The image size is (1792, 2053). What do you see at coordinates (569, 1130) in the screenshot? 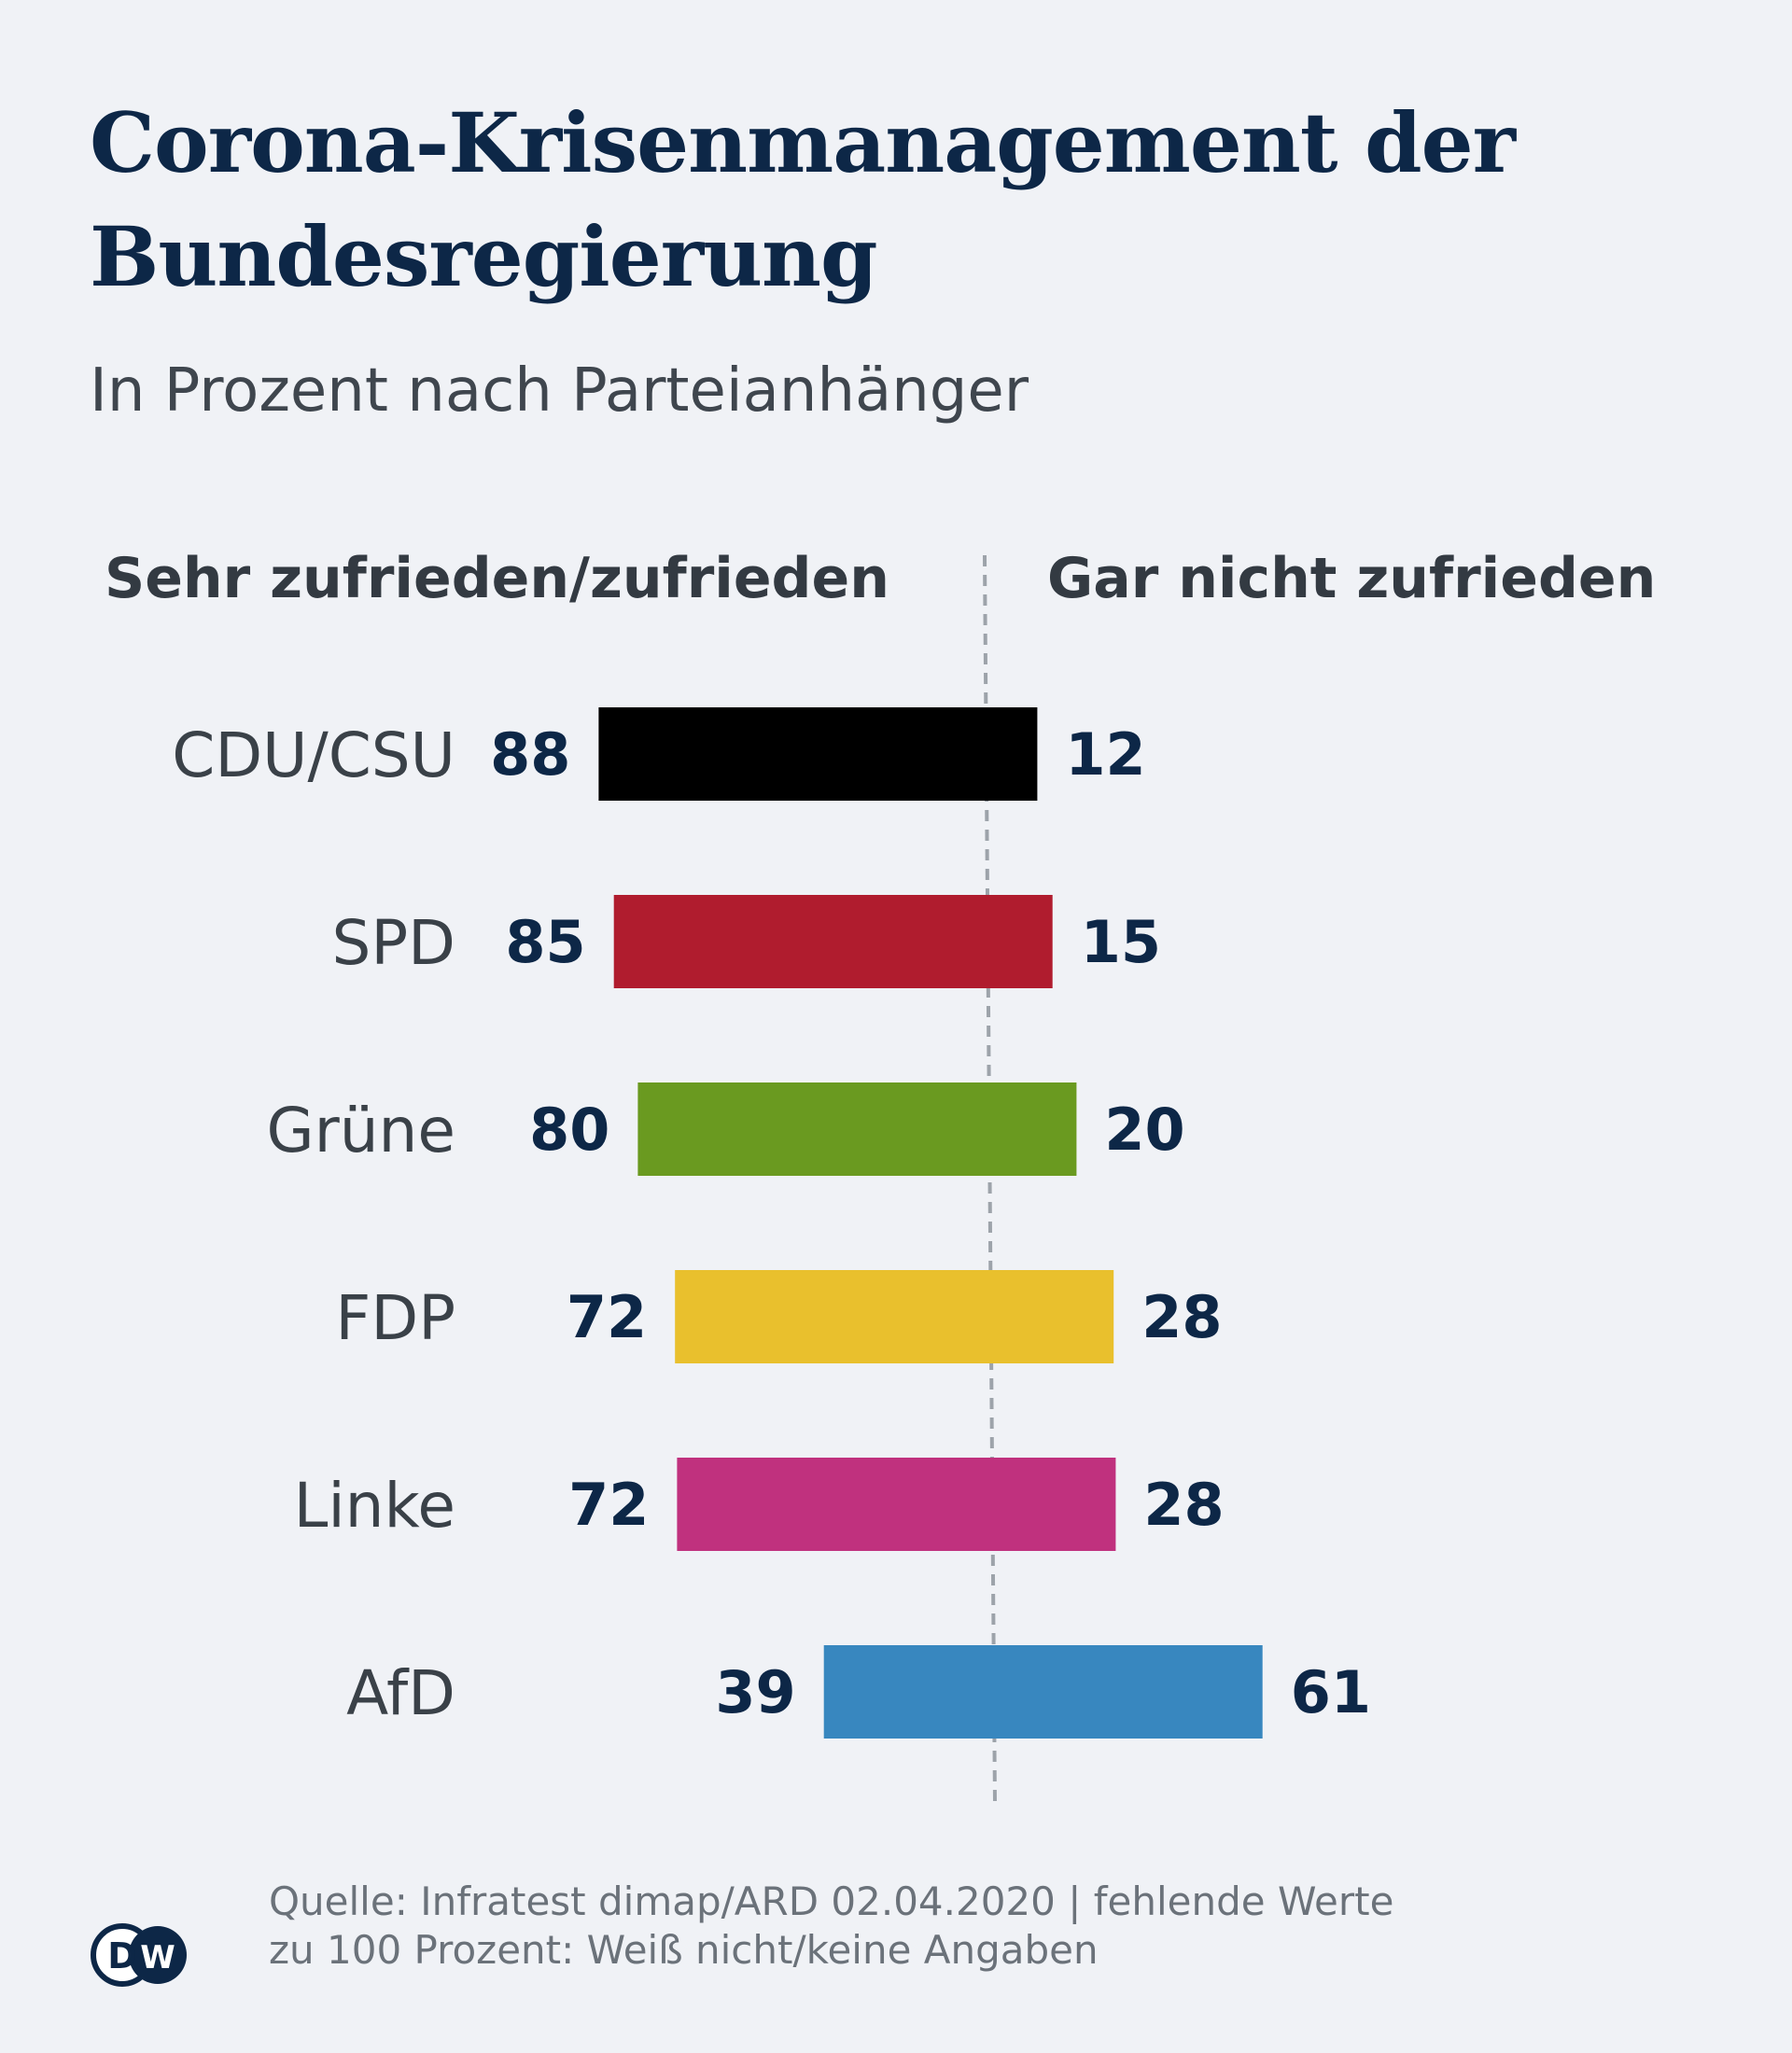
I see `value-label-satisfied: 80` at bounding box center [569, 1130].